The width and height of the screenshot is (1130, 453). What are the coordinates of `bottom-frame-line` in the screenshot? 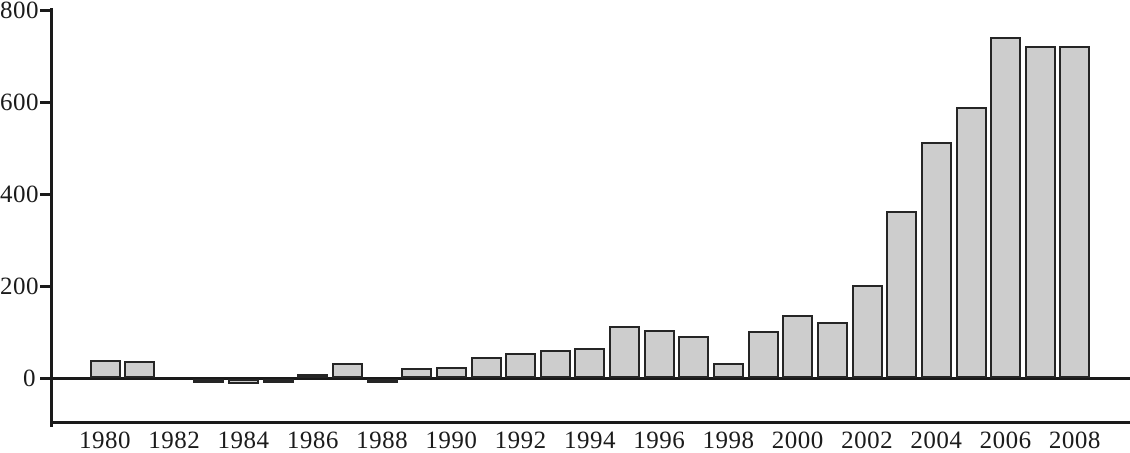 It's located at (590, 422).